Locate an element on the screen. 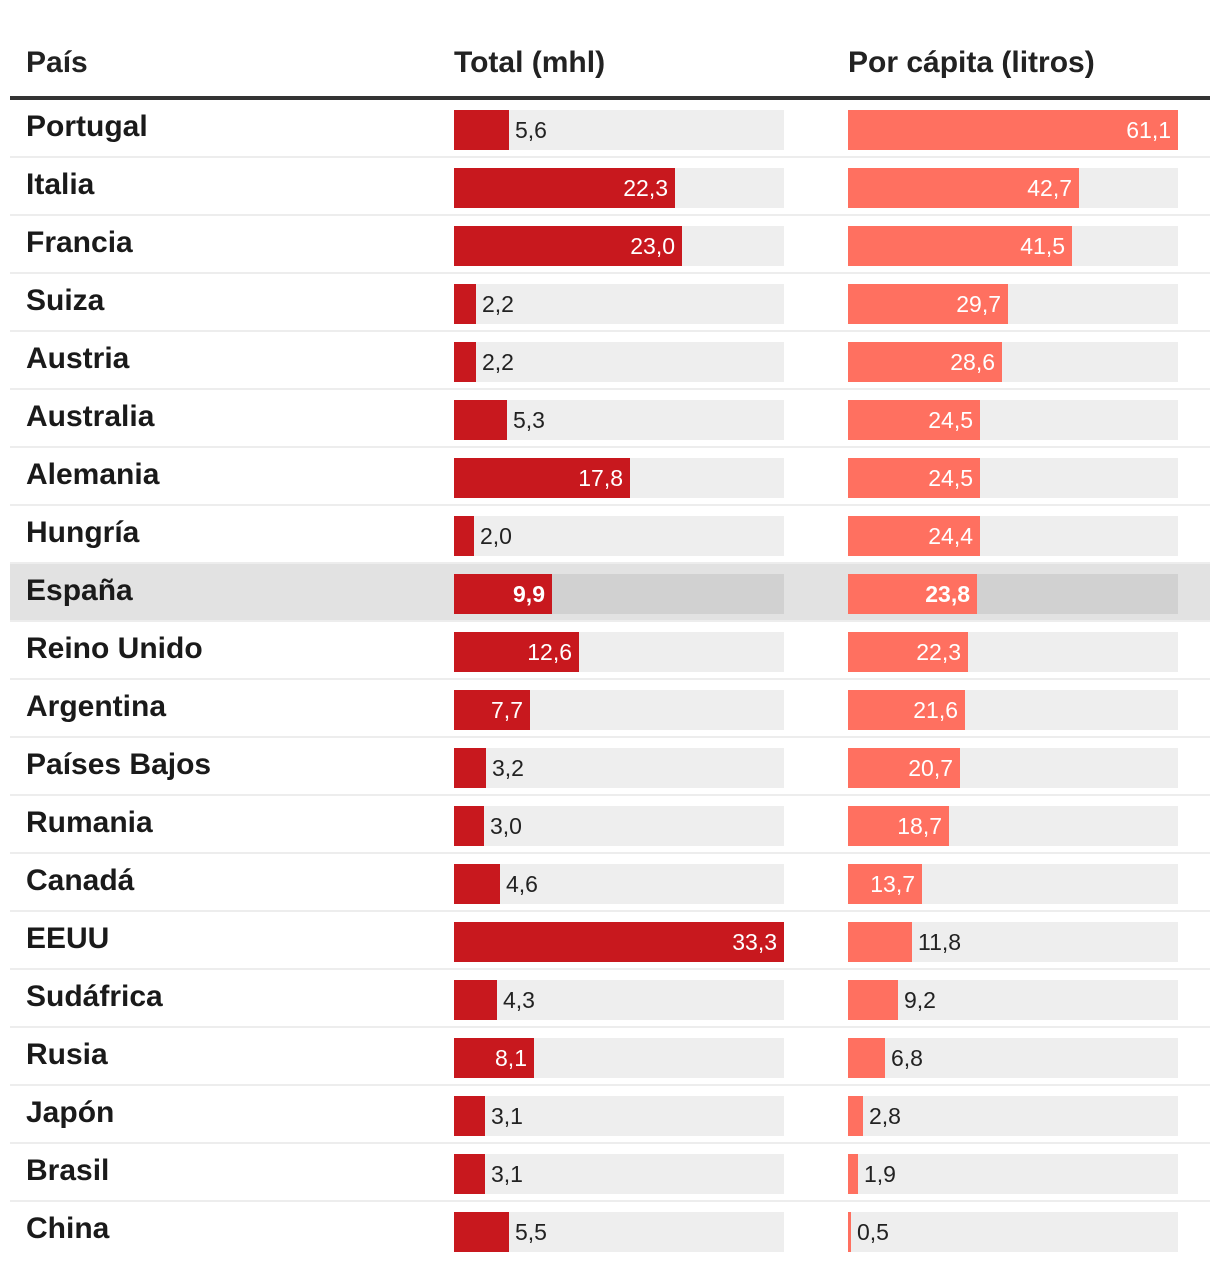 The width and height of the screenshot is (1220, 1270). total-bar-track: 4,6 is located at coordinates (619, 884).